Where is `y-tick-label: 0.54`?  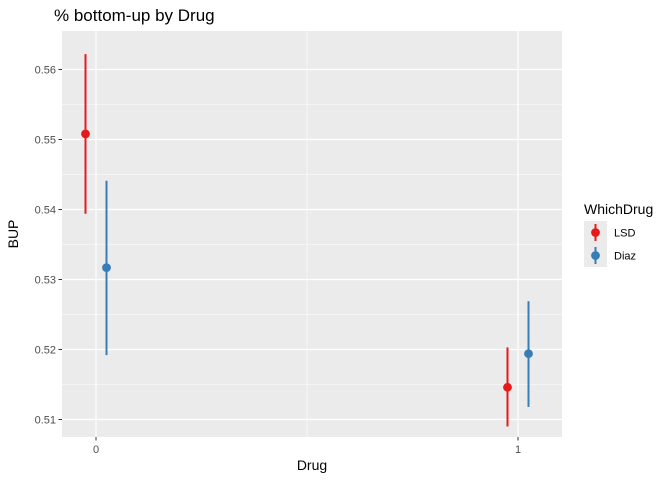
y-tick-label: 0.54 is located at coordinates (45, 211).